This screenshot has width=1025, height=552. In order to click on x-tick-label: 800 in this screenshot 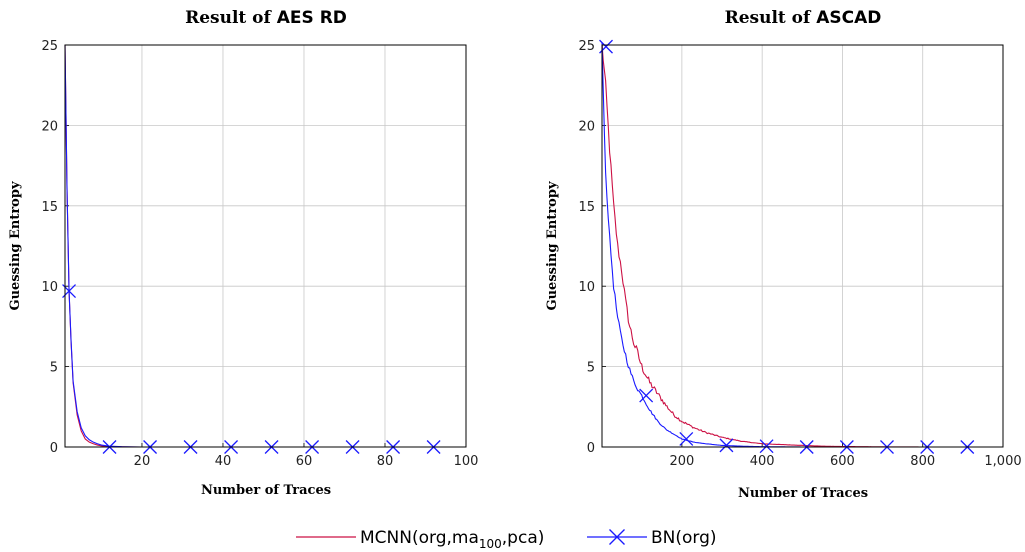, I will do `click(922, 461)`.